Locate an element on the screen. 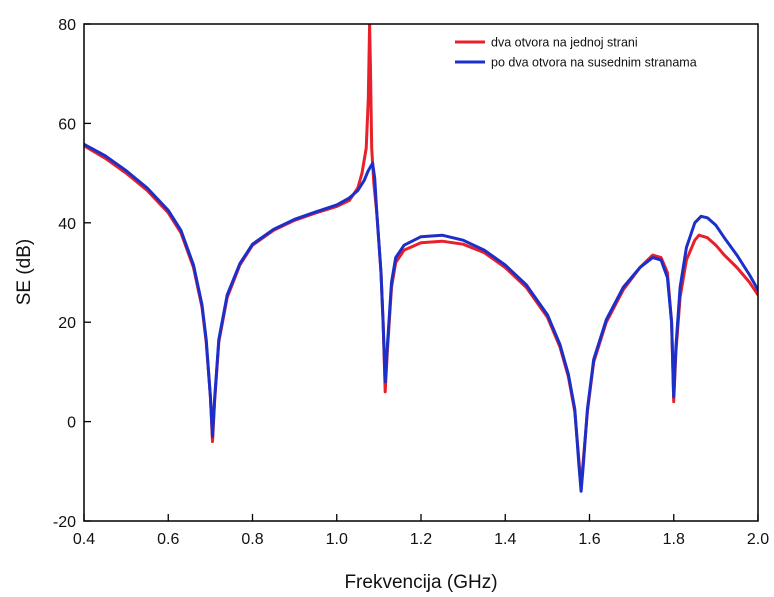 This screenshot has height=597, width=774. x-axis-title: Frekvencija (GHz) is located at coordinates (420, 582).